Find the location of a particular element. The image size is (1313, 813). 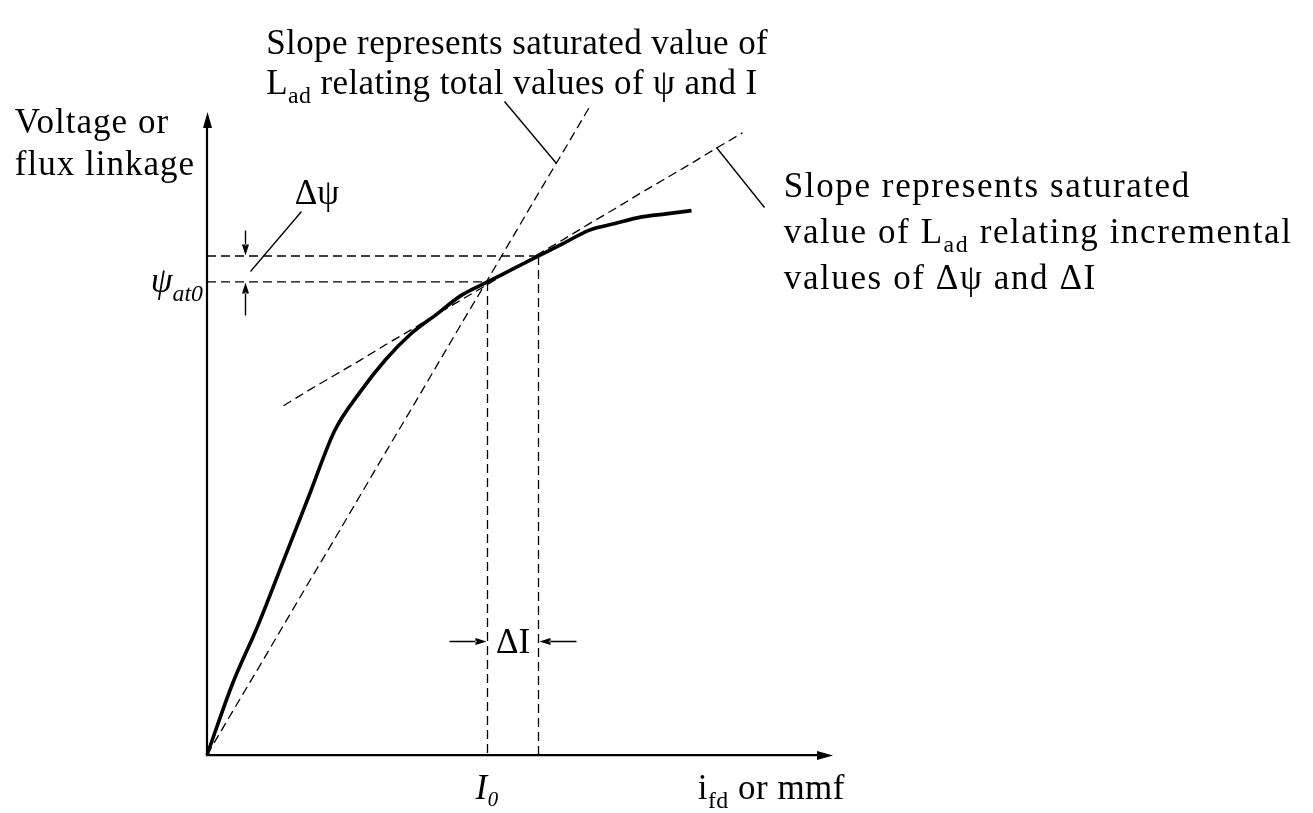

y-axis-title: Voltage or flux linkage is located at coordinates (105, 142).